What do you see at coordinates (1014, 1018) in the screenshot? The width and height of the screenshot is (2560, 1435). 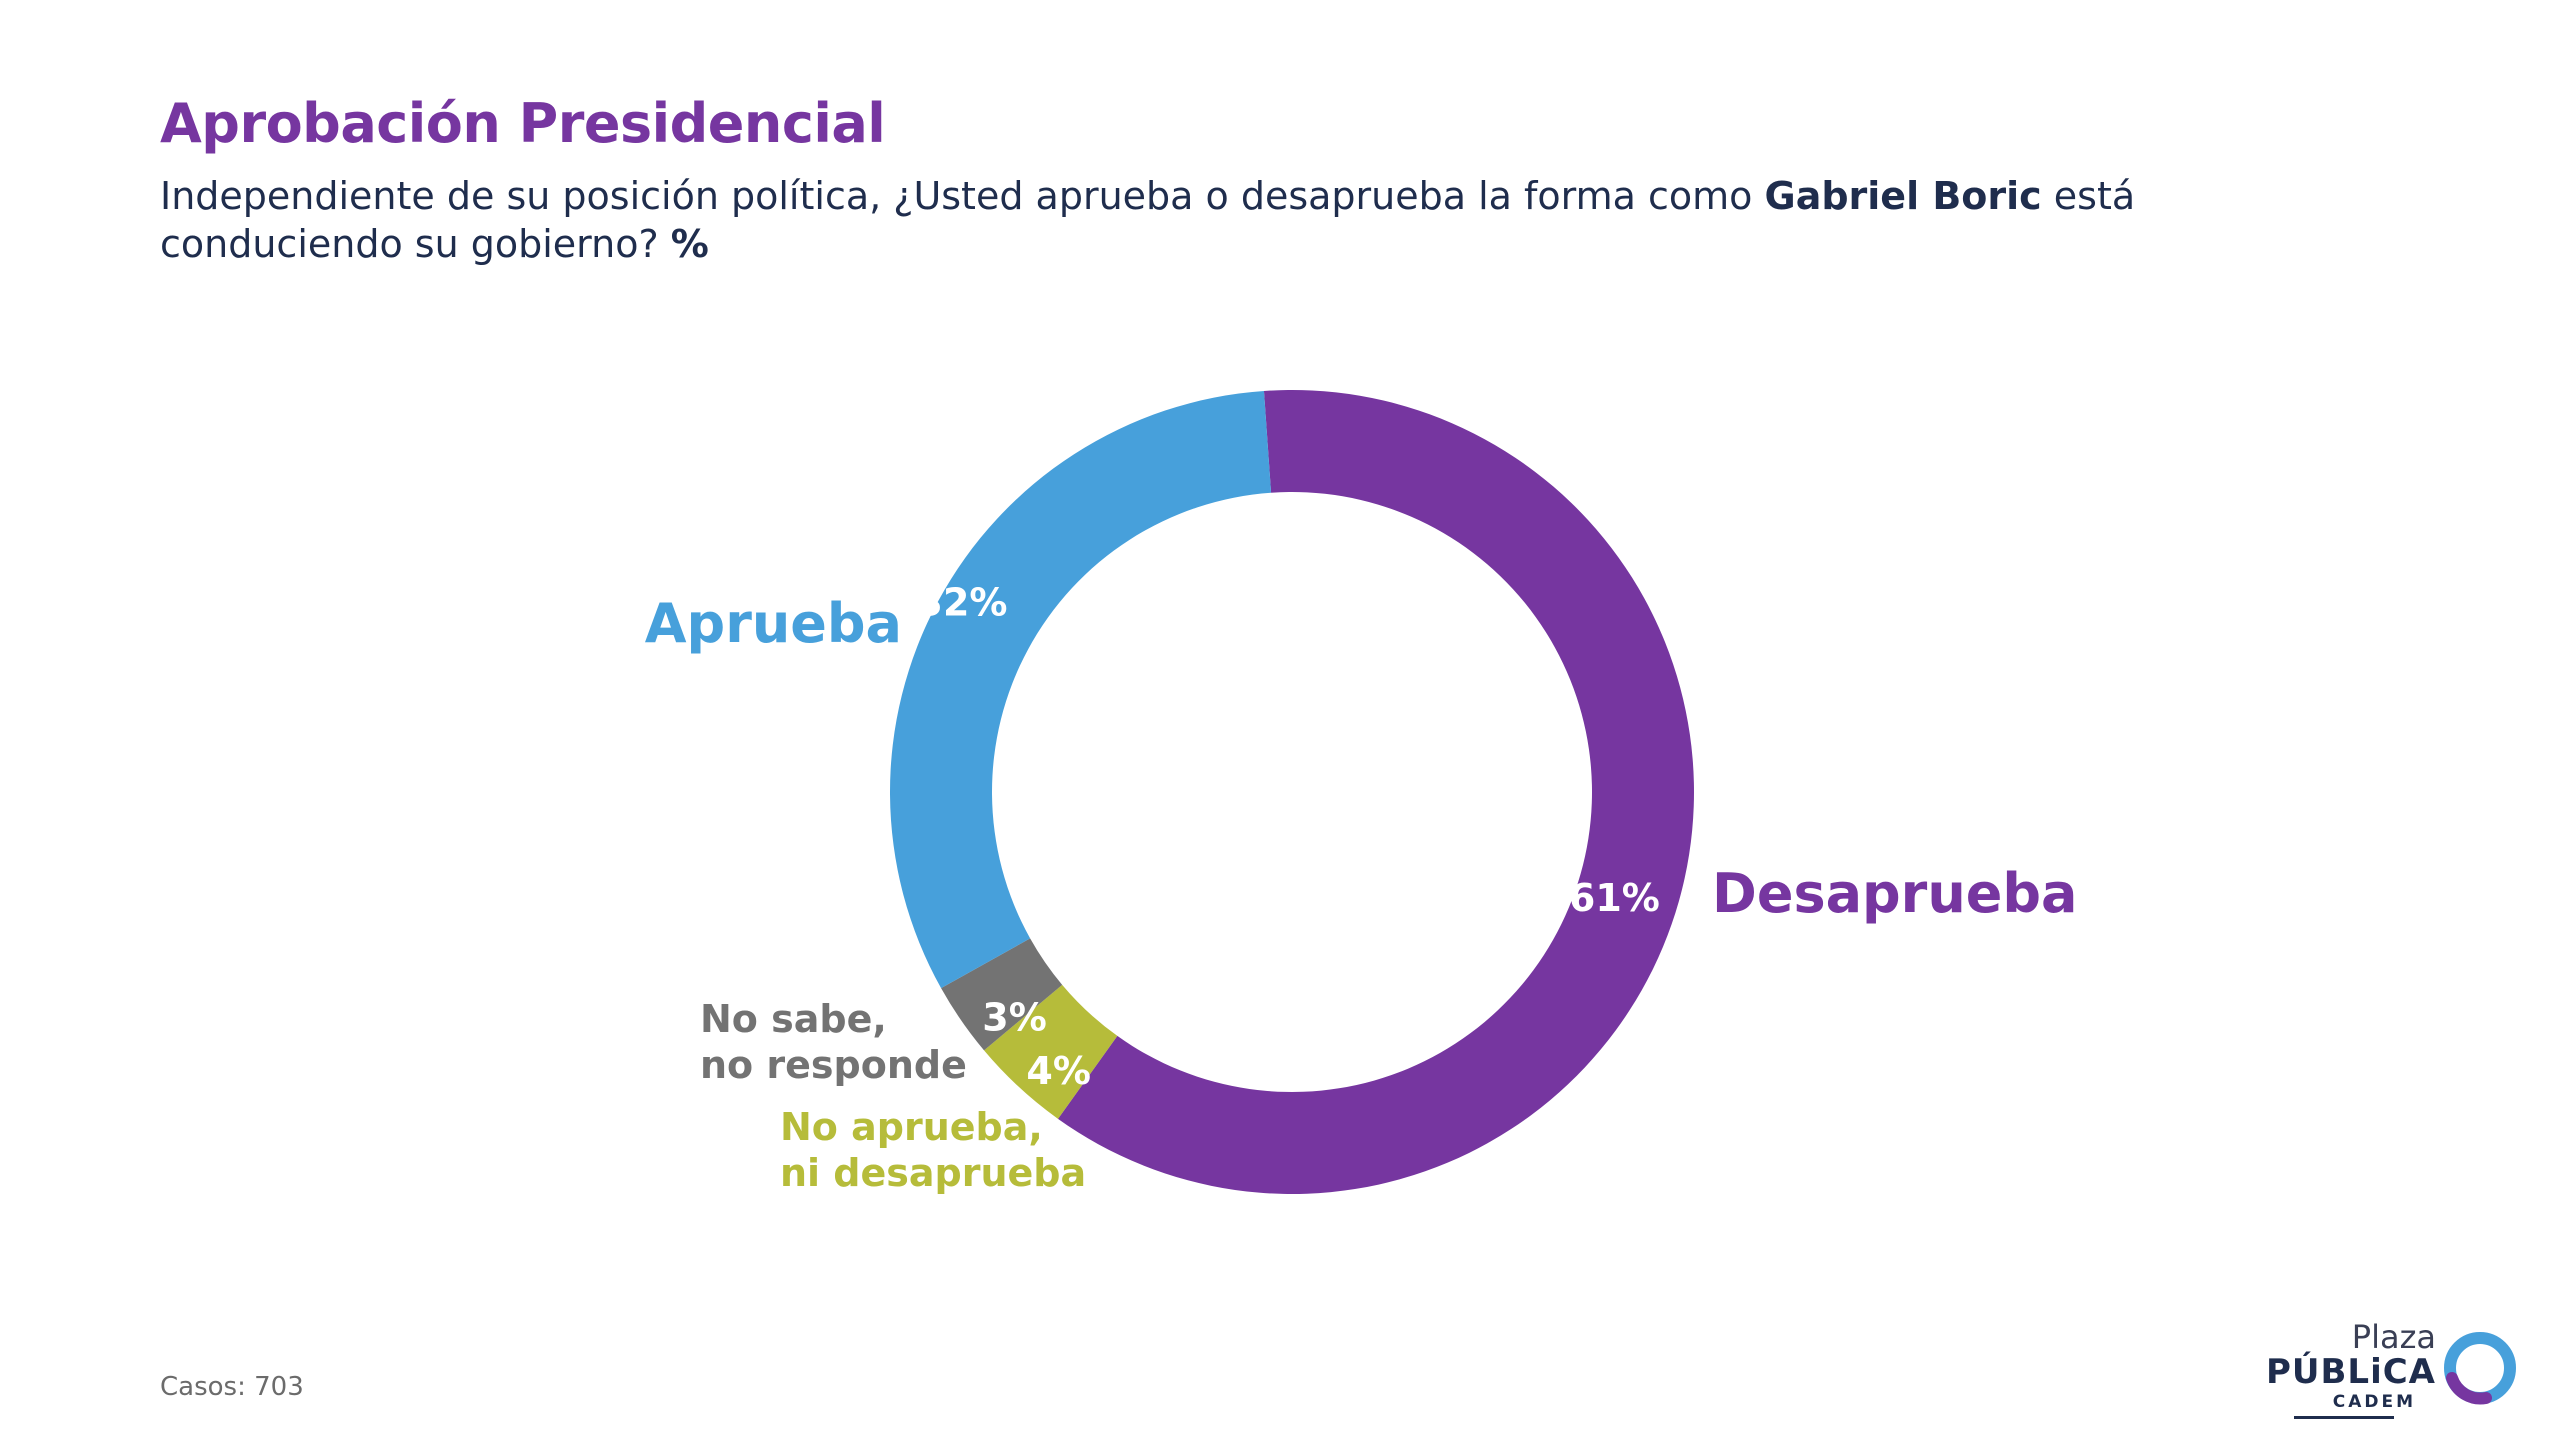 I see `slice-value-label: 3%` at bounding box center [1014, 1018].